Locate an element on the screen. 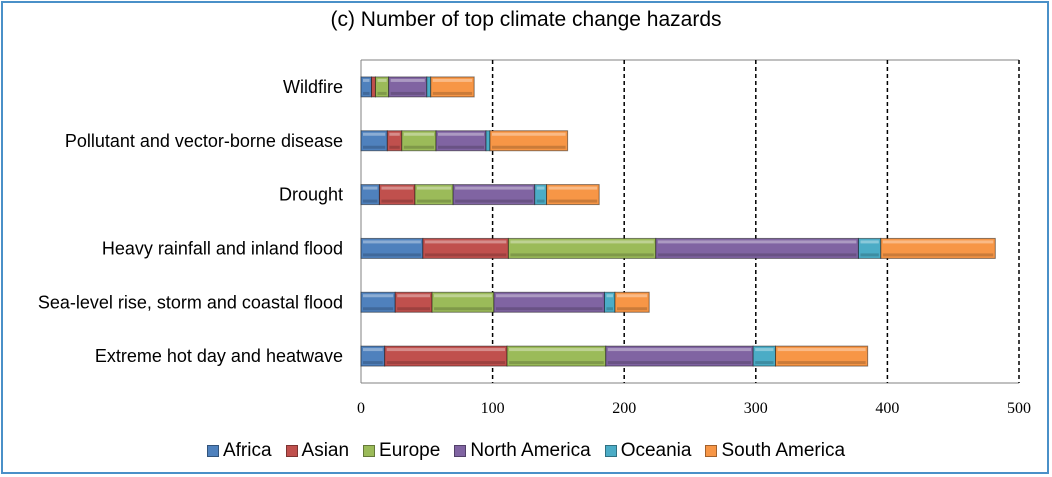  x-tick-label-400: 400 is located at coordinates (887, 408).